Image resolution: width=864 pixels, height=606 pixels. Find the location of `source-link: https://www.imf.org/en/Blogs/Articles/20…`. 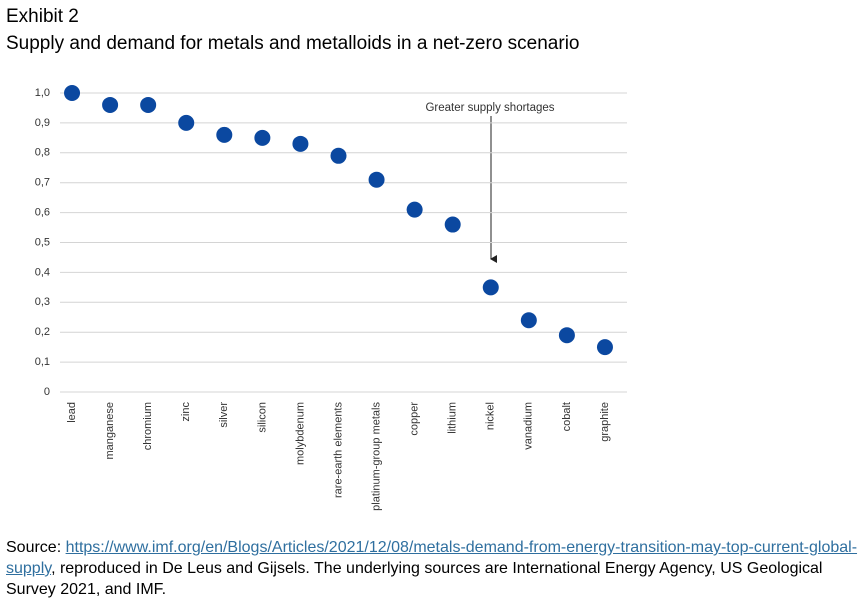

source-link: https://www.imf.org/en/Blogs/Articles/20… is located at coordinates (432, 558).